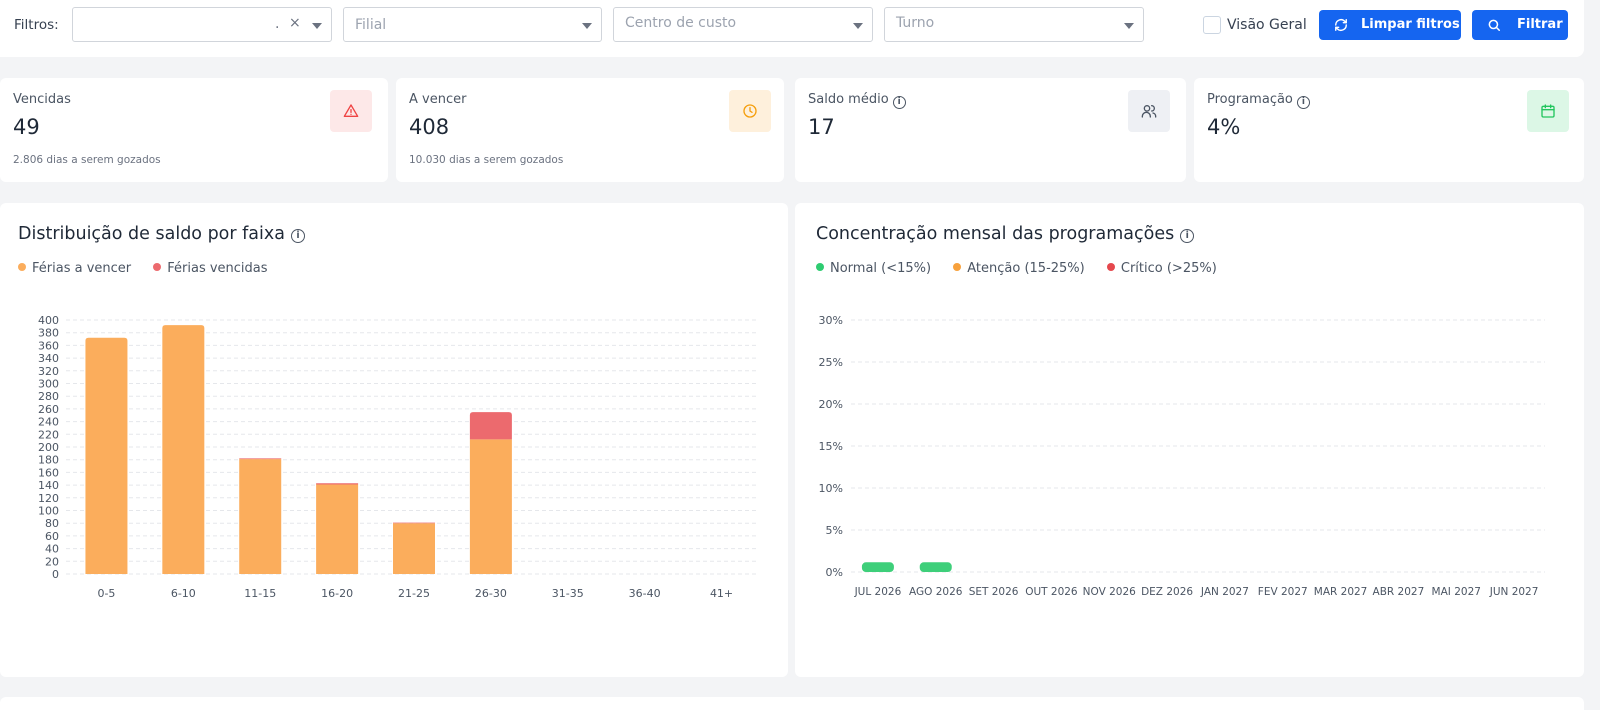  What do you see at coordinates (1540, 24) in the screenshot?
I see `filtrar-label: Filtrar` at bounding box center [1540, 24].